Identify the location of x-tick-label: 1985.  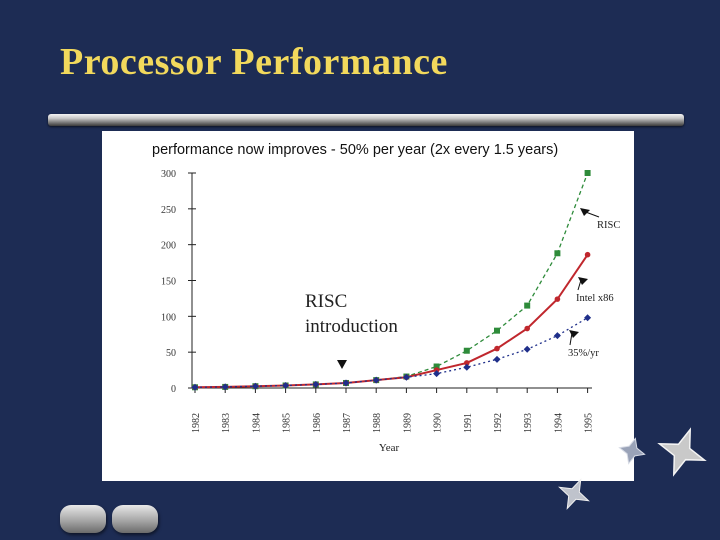
(287, 423).